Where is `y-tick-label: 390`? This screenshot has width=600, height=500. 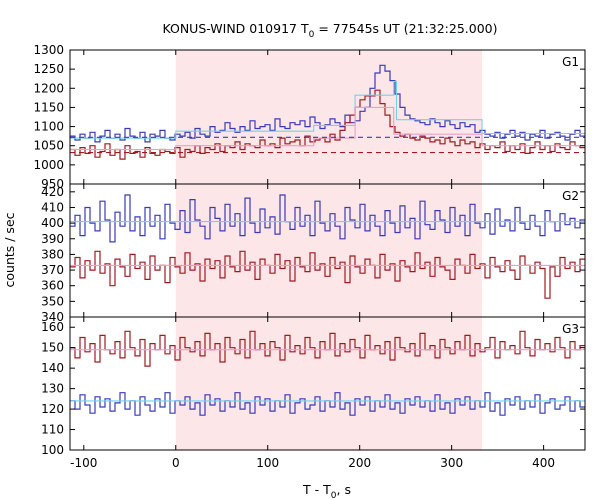
y-tick-label: 390 is located at coordinates (52, 239).